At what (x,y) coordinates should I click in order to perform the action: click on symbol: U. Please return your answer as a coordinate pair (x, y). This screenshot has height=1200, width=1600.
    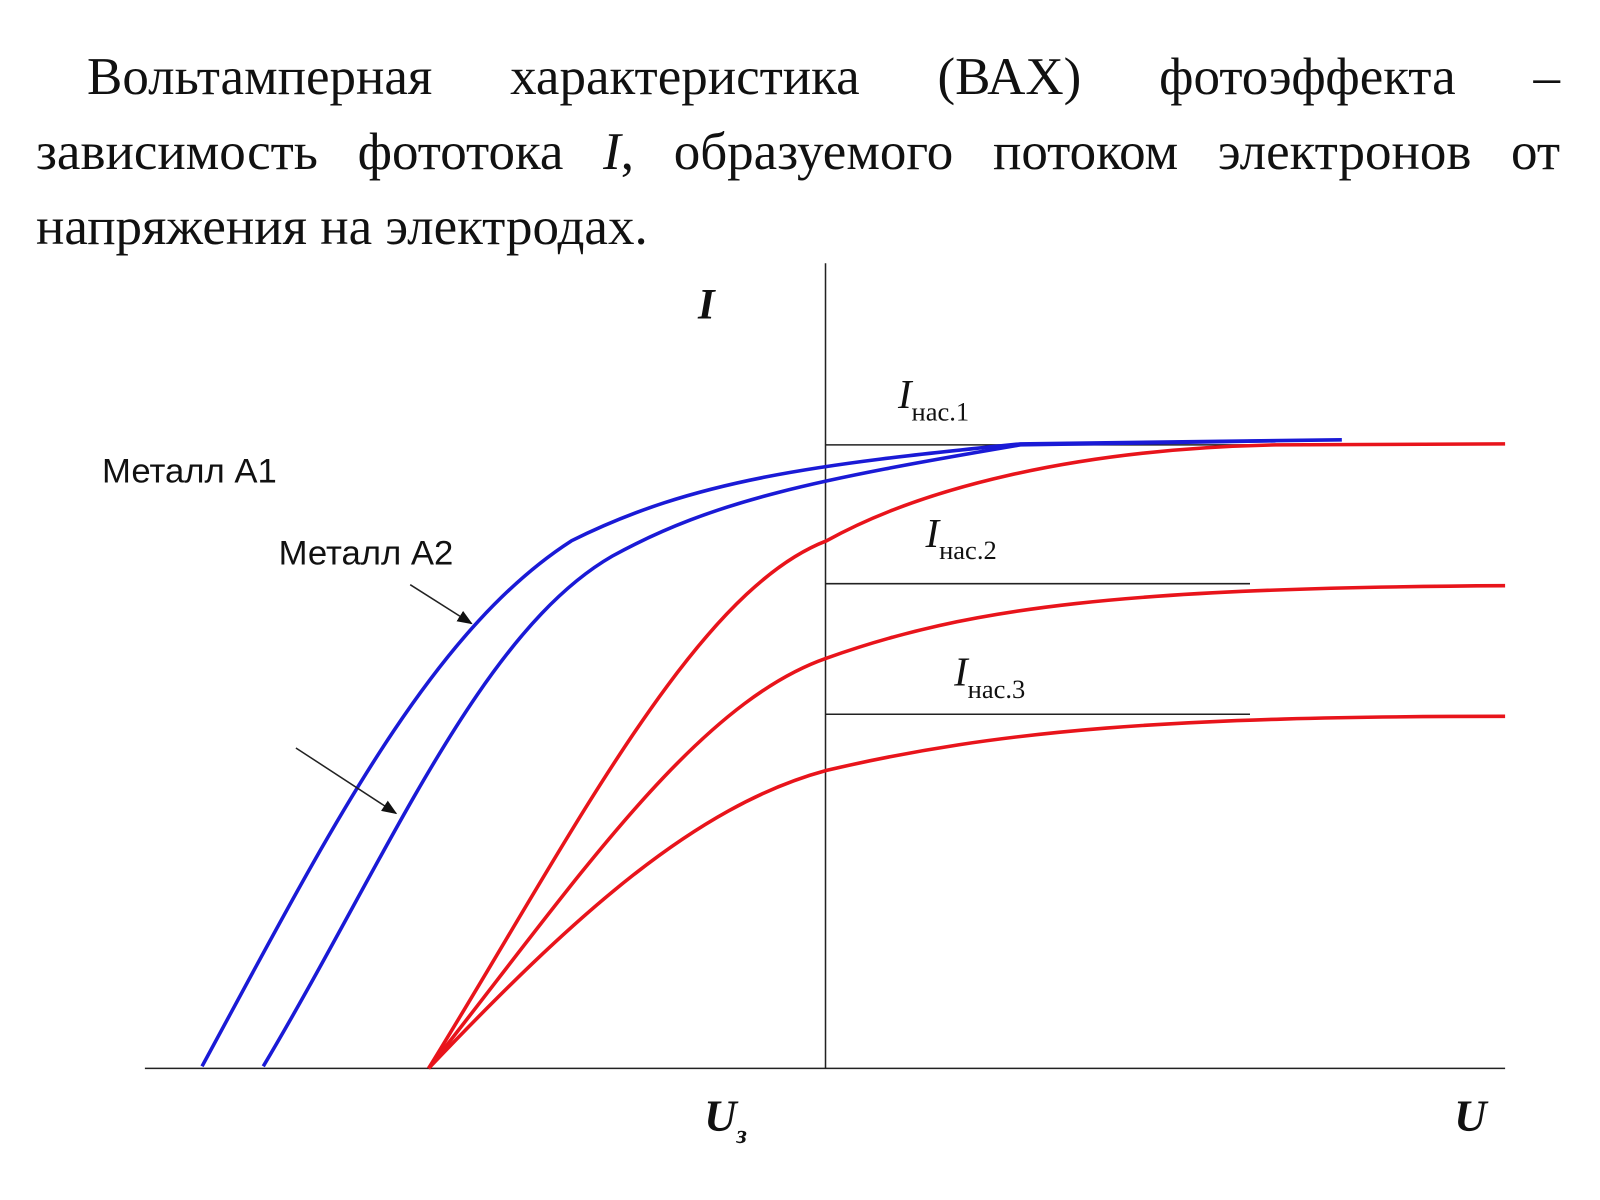
    Looking at the image, I should click on (721, 1116).